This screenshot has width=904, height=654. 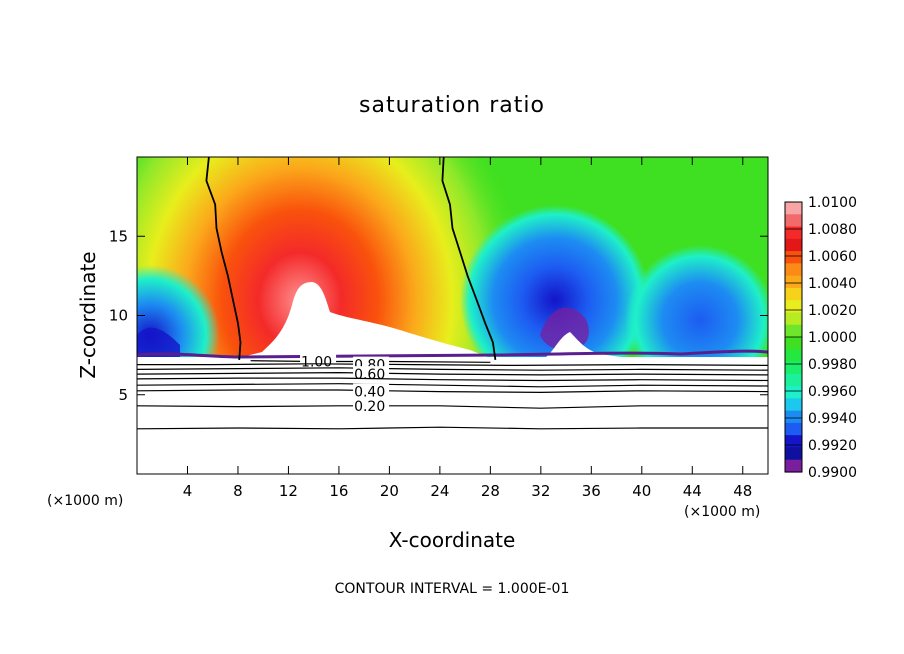 I want to click on x-tick-label: 24, so click(x=439, y=491).